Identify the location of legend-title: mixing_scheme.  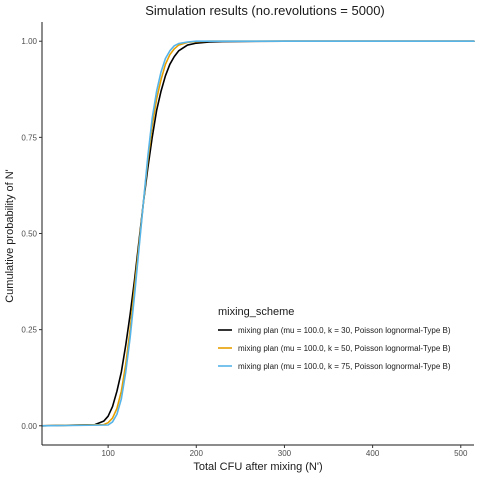
(256, 312).